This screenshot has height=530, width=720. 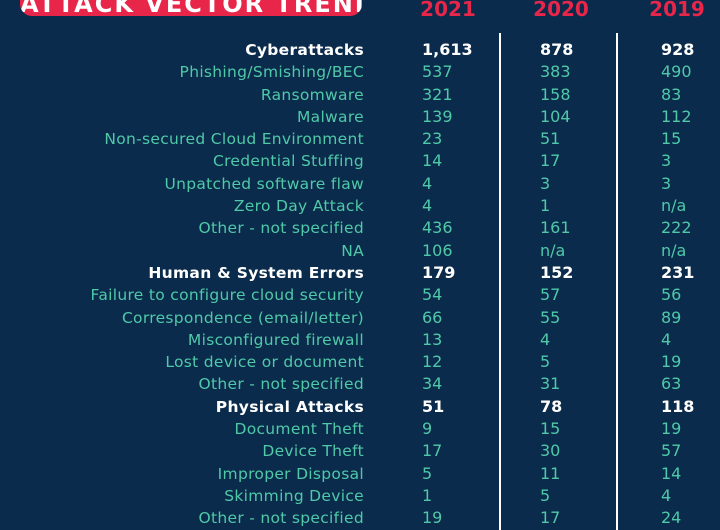 I want to click on value-2020: 3, so click(x=545, y=183).